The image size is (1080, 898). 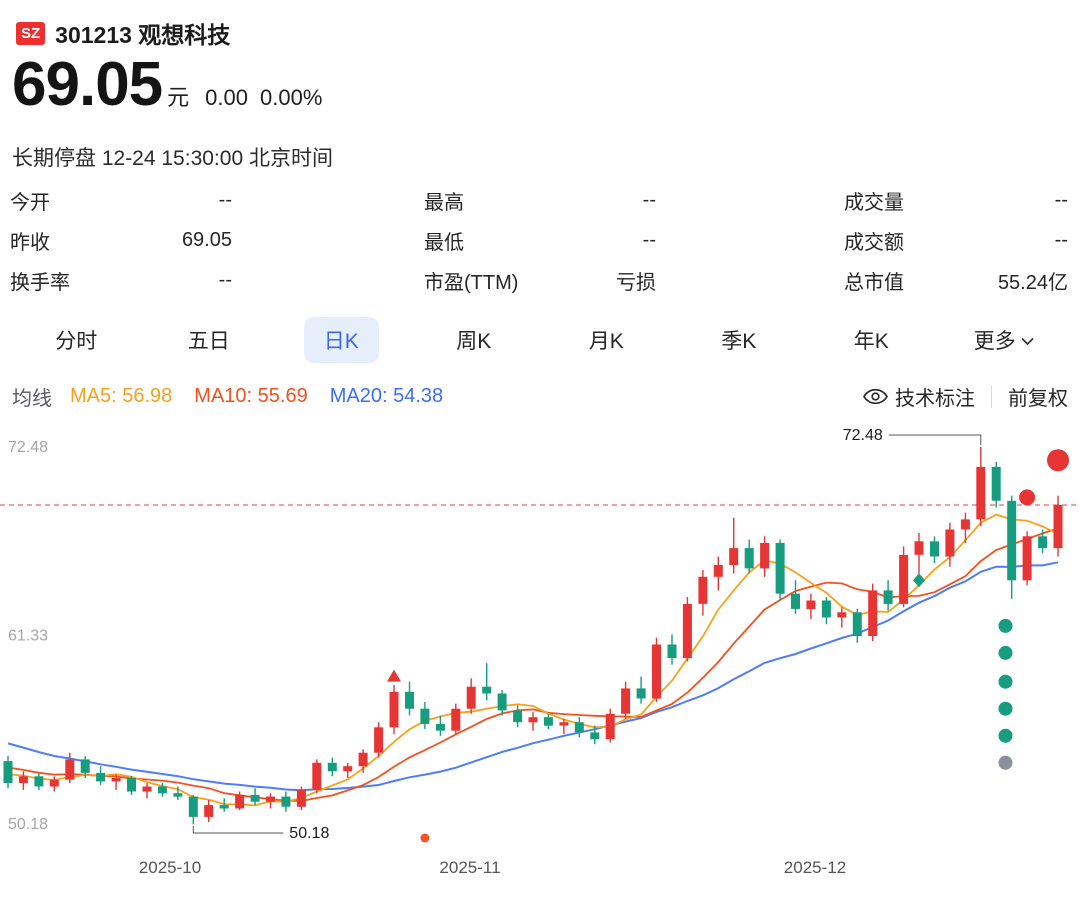 I want to click on x-axis-label-december: 2025-12, so click(x=815, y=867).